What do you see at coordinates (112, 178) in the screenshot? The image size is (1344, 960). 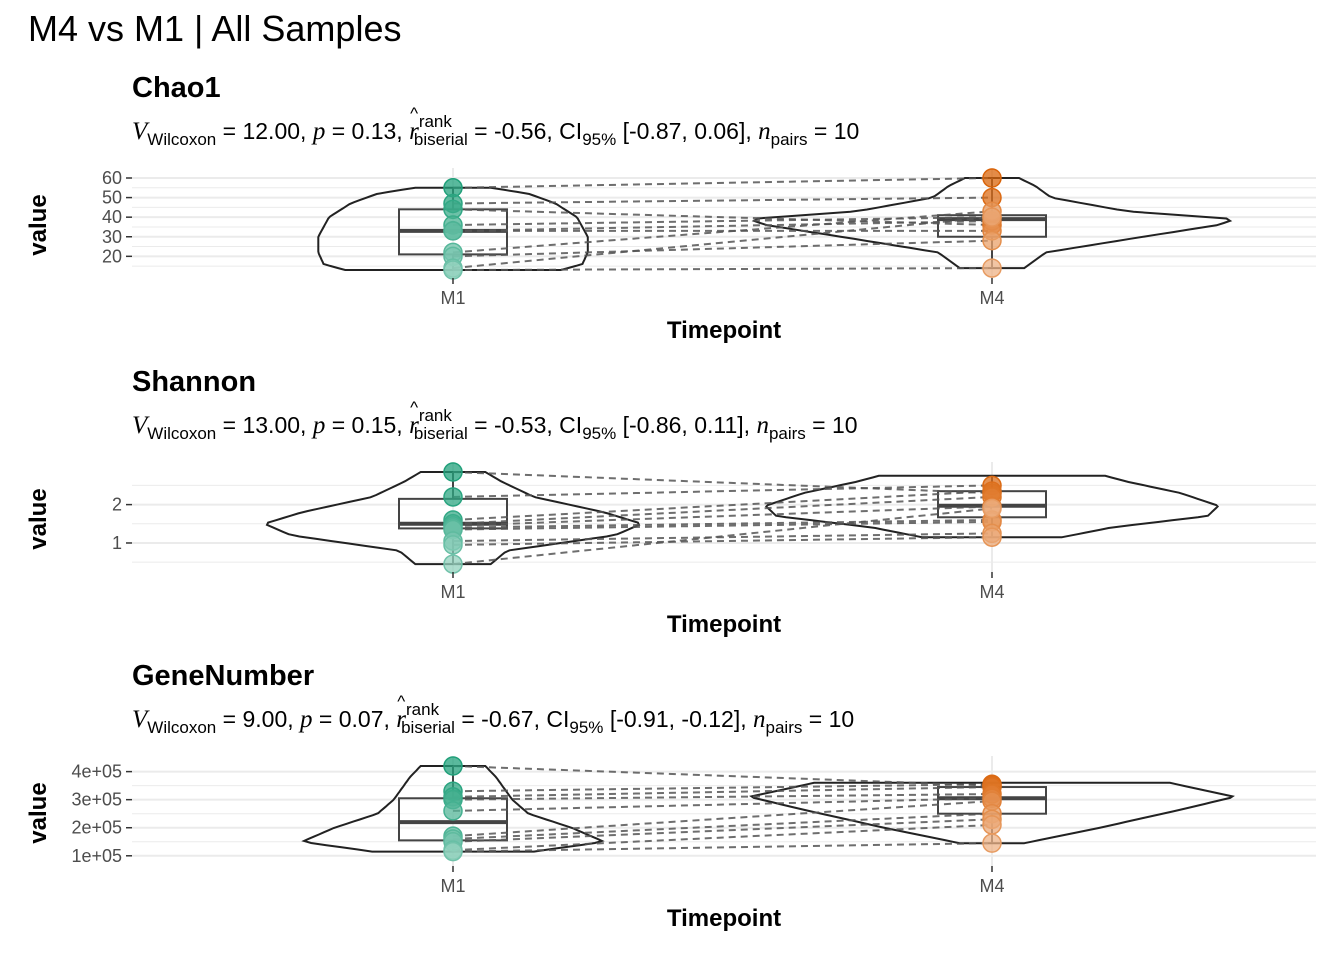 I see `y-tick-label: 60` at bounding box center [112, 178].